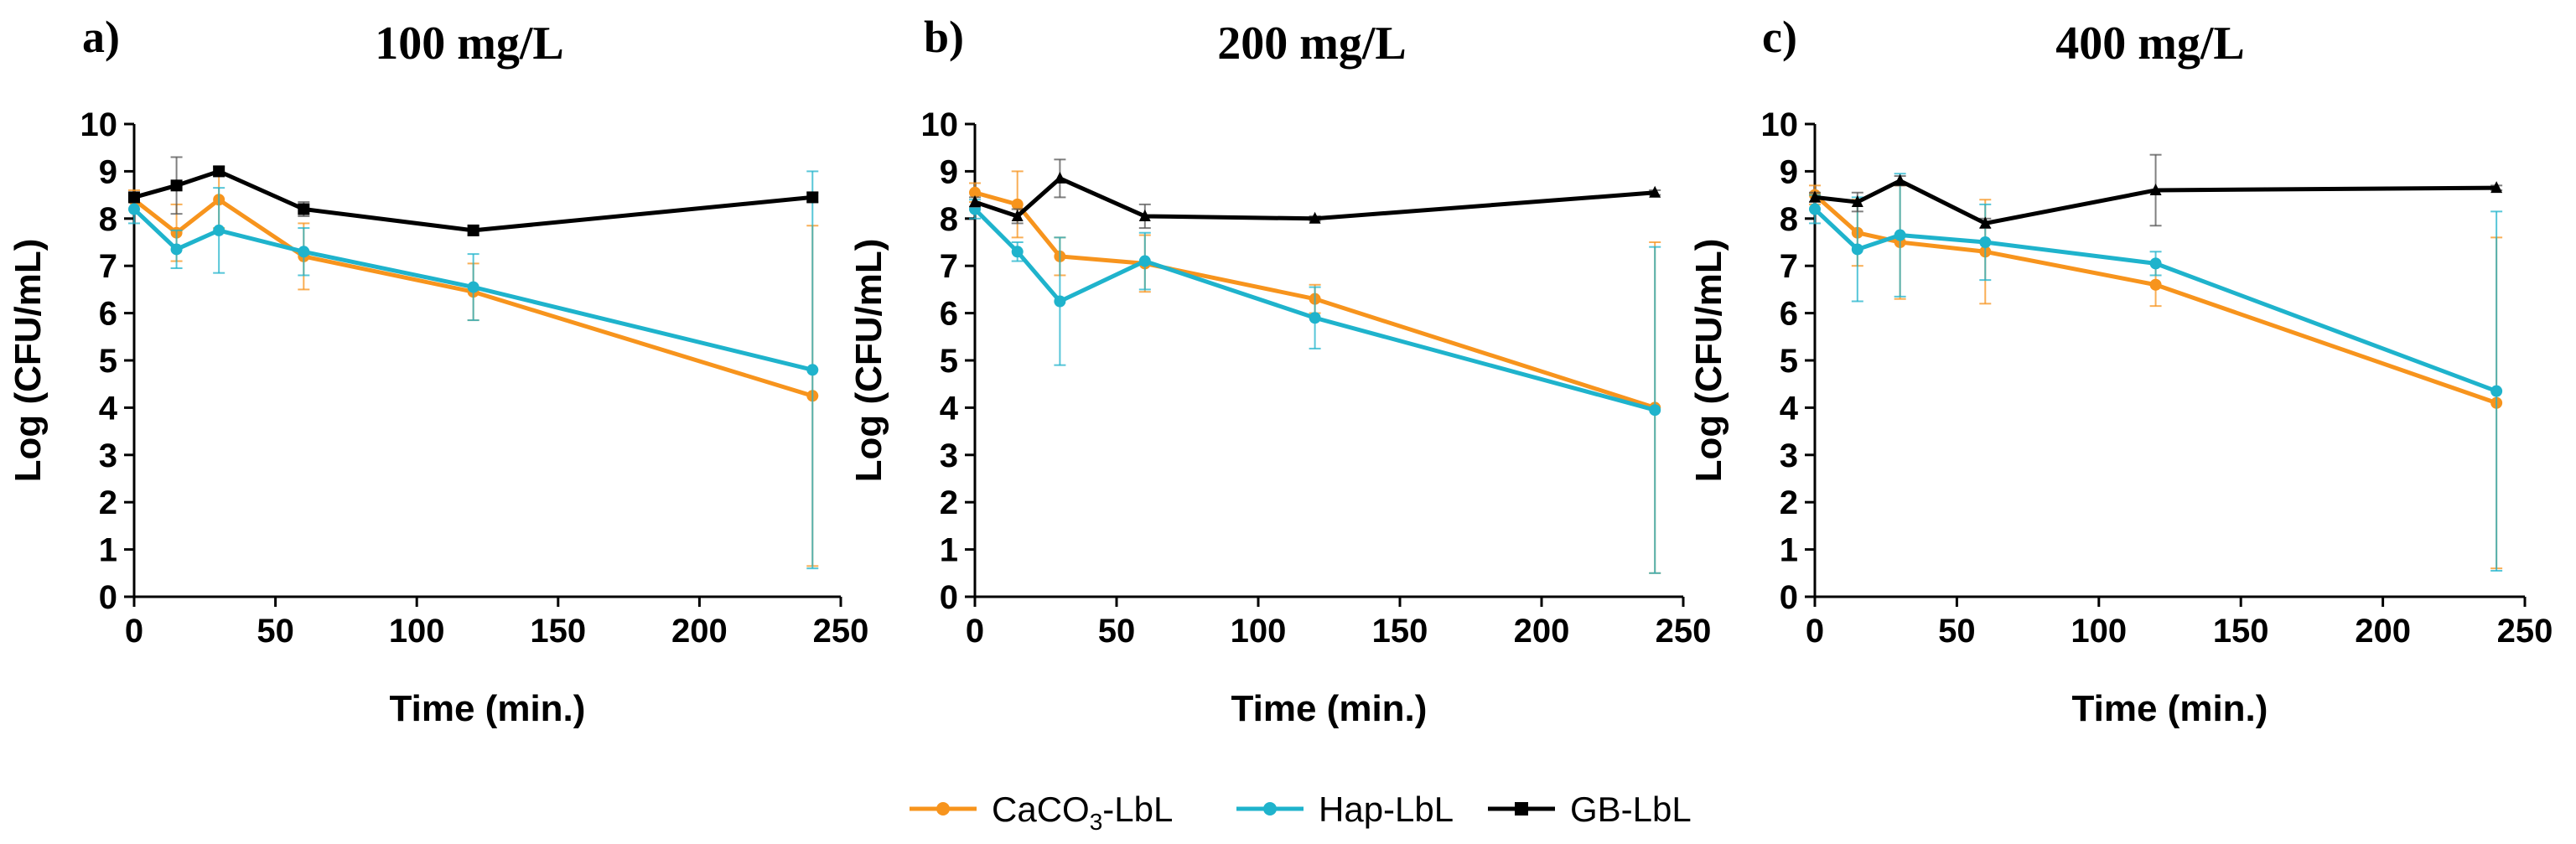 This screenshot has width=2576, height=844. What do you see at coordinates (949, 408) in the screenshot?
I see `y-tick-label: 4` at bounding box center [949, 408].